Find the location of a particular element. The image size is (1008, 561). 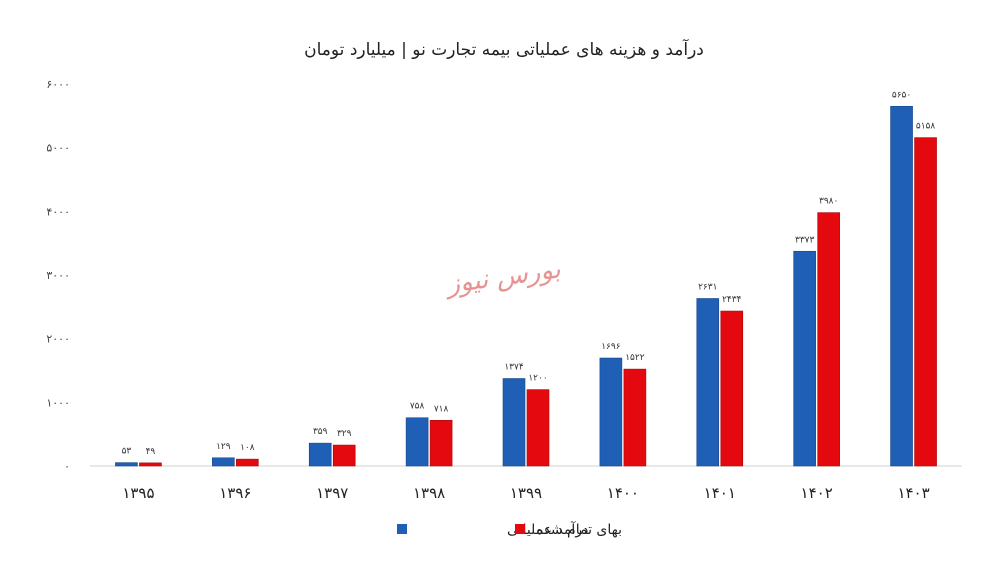

x-axis: ۱۳۹۵ ۱۳۹۶ ۱۳۹۷ ۱۳۹۸ ۱۳۹۹ ۱۴۰۰ ۱۴۰۱ ۱۴۰۲ ۱۴۰۳ is located at coordinates (525, 493).